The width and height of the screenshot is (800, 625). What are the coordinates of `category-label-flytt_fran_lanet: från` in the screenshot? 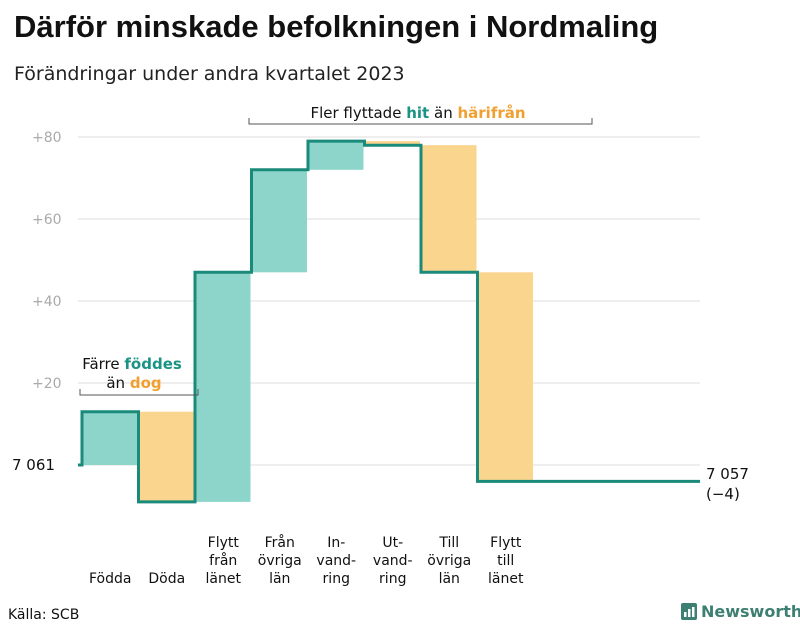 It's located at (223, 560).